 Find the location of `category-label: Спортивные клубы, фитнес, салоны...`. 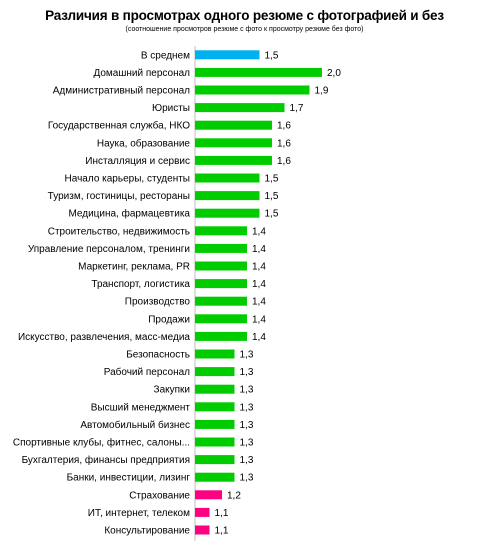

category-label: Спортивные клубы, фитнес, салоны... is located at coordinates (101, 443).